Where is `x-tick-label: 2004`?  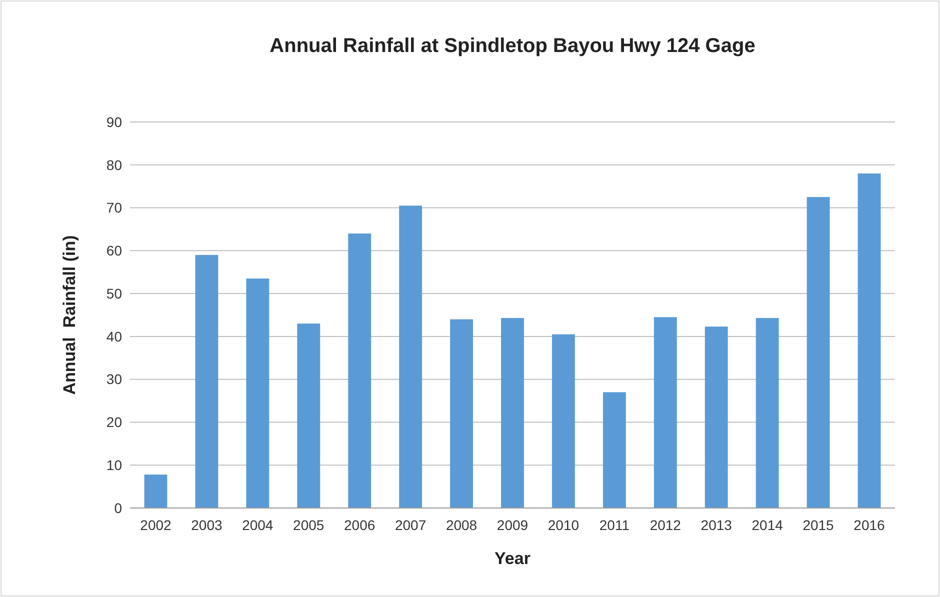
x-tick-label: 2004 is located at coordinates (258, 525).